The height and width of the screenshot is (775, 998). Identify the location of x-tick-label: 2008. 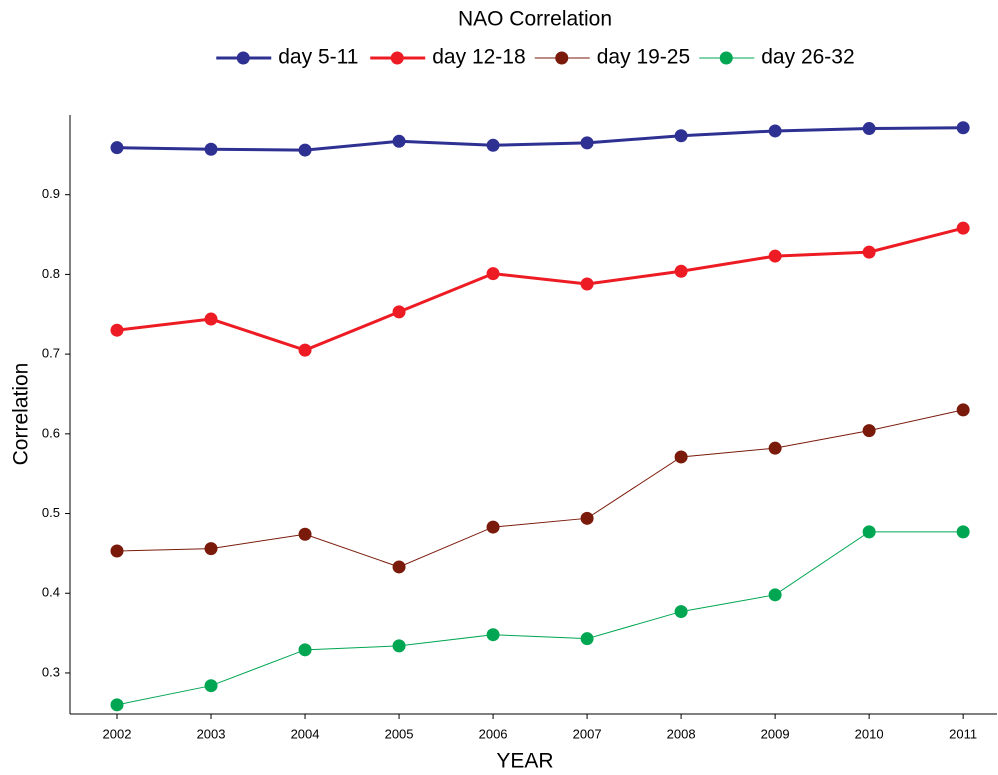
(681, 733).